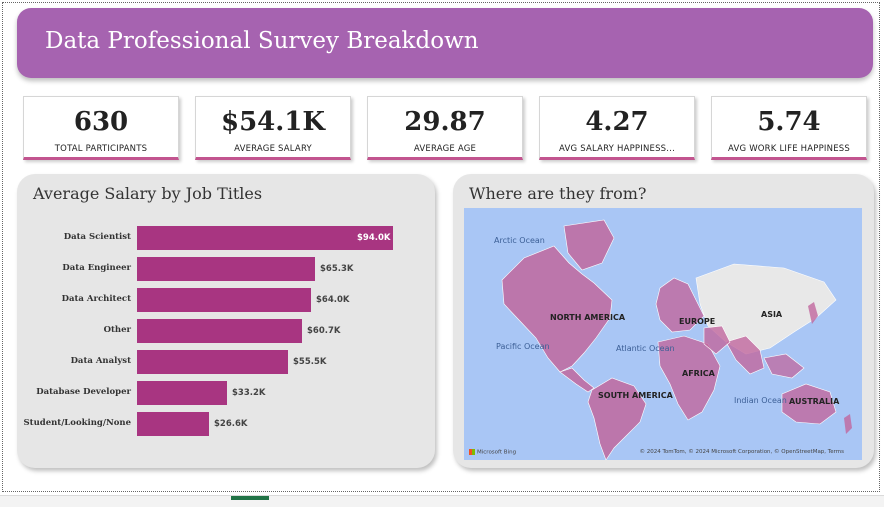 The width and height of the screenshot is (884, 507). What do you see at coordinates (101, 122) in the screenshot?
I see `kpi-value: 630` at bounding box center [101, 122].